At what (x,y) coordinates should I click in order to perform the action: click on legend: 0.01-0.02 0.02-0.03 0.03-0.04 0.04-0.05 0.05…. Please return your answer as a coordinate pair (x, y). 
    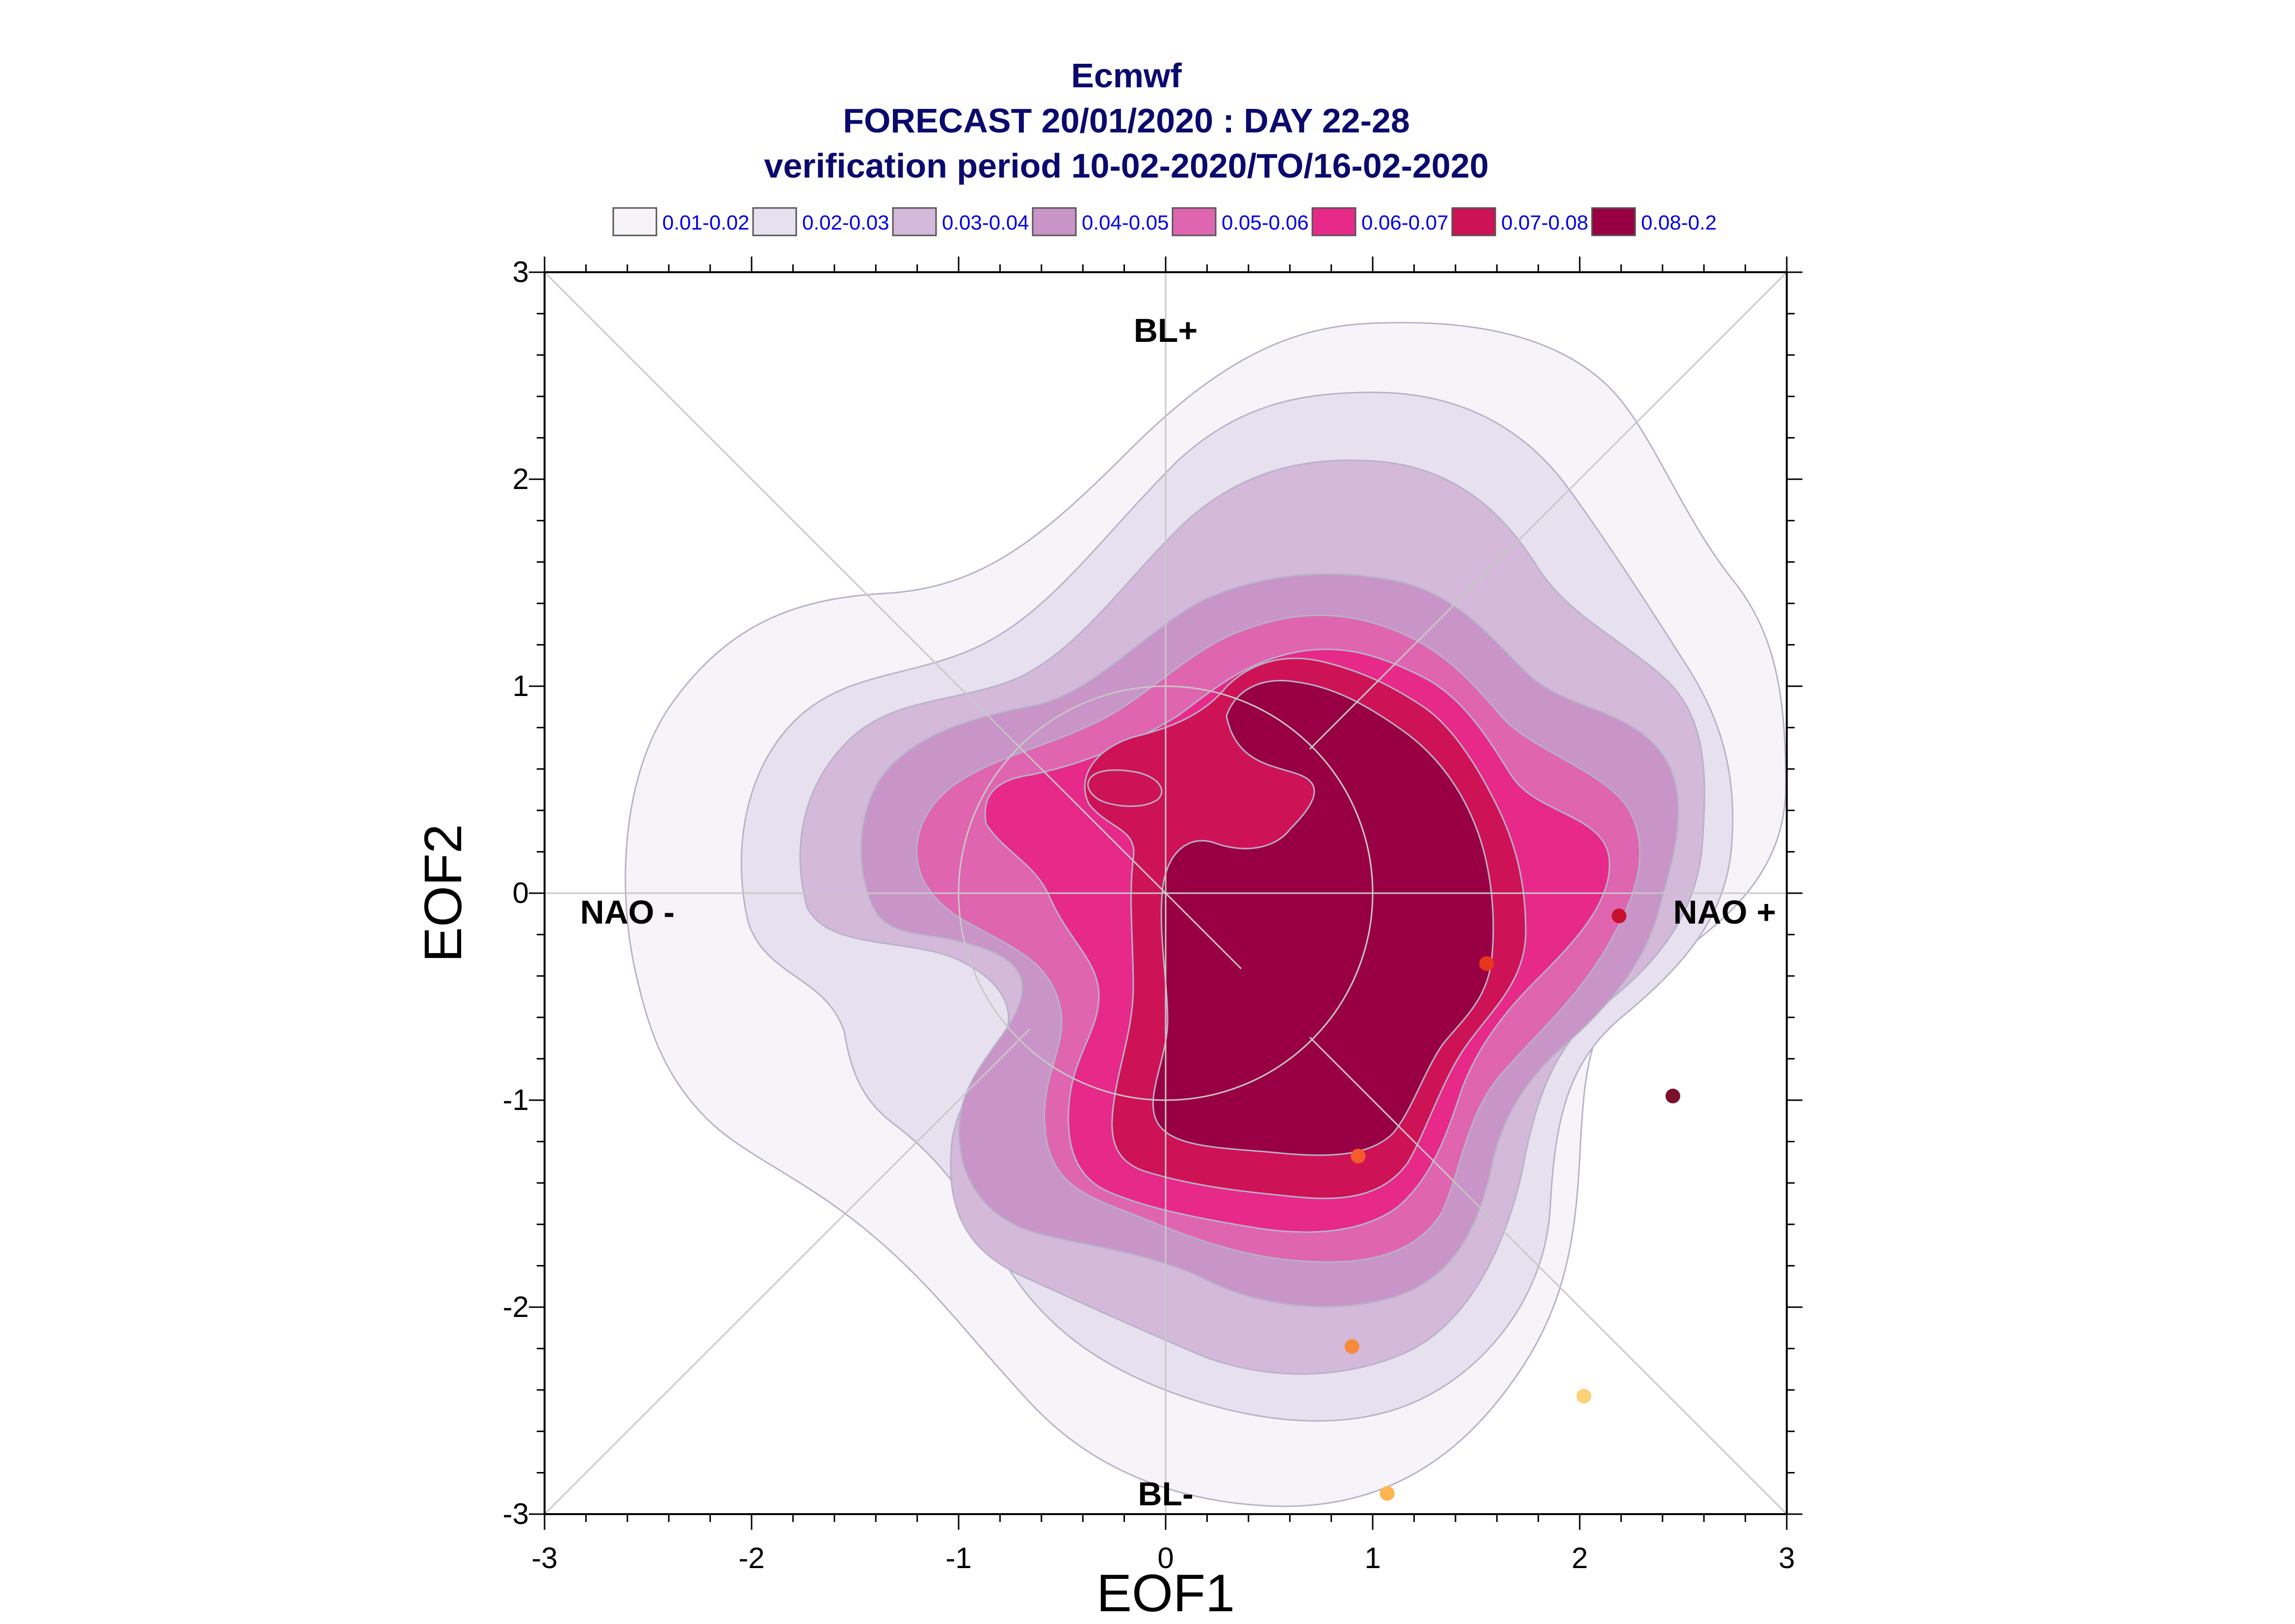
    Looking at the image, I should click on (1164, 221).